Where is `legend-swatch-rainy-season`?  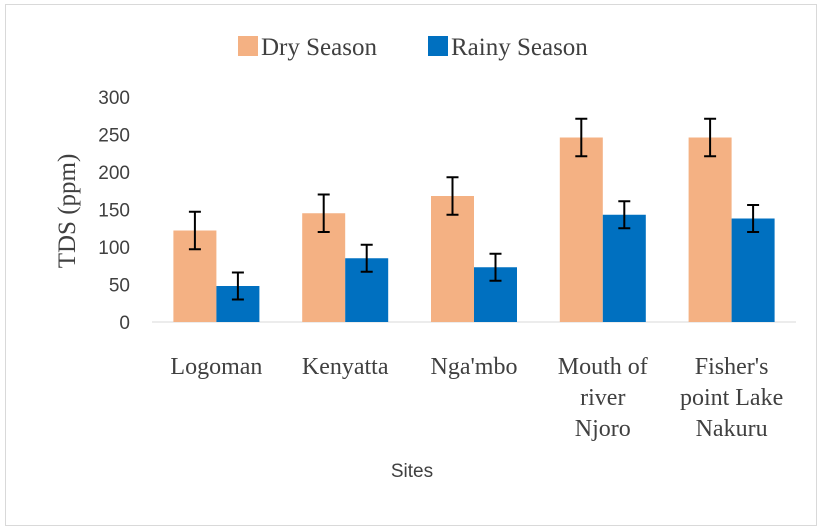 legend-swatch-rainy-season is located at coordinates (438, 46).